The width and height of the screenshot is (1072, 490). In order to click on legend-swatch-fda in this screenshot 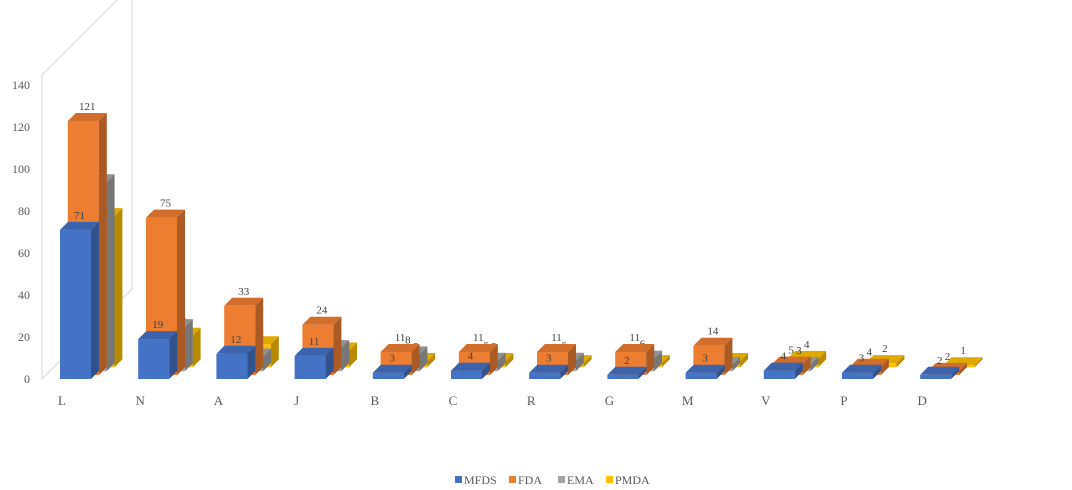, I will do `click(512, 479)`.